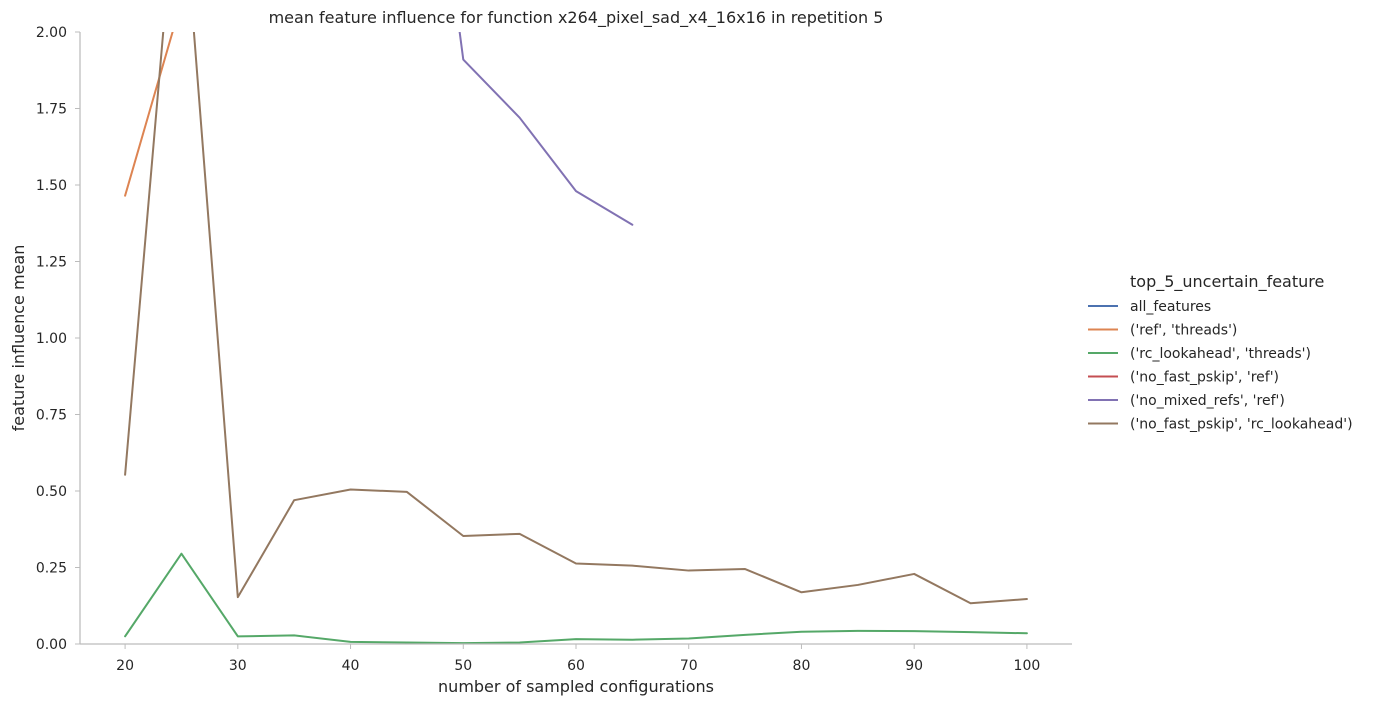 Image resolution: width=1387 pixels, height=706 pixels. I want to click on x-tick-label: 70, so click(689, 666).